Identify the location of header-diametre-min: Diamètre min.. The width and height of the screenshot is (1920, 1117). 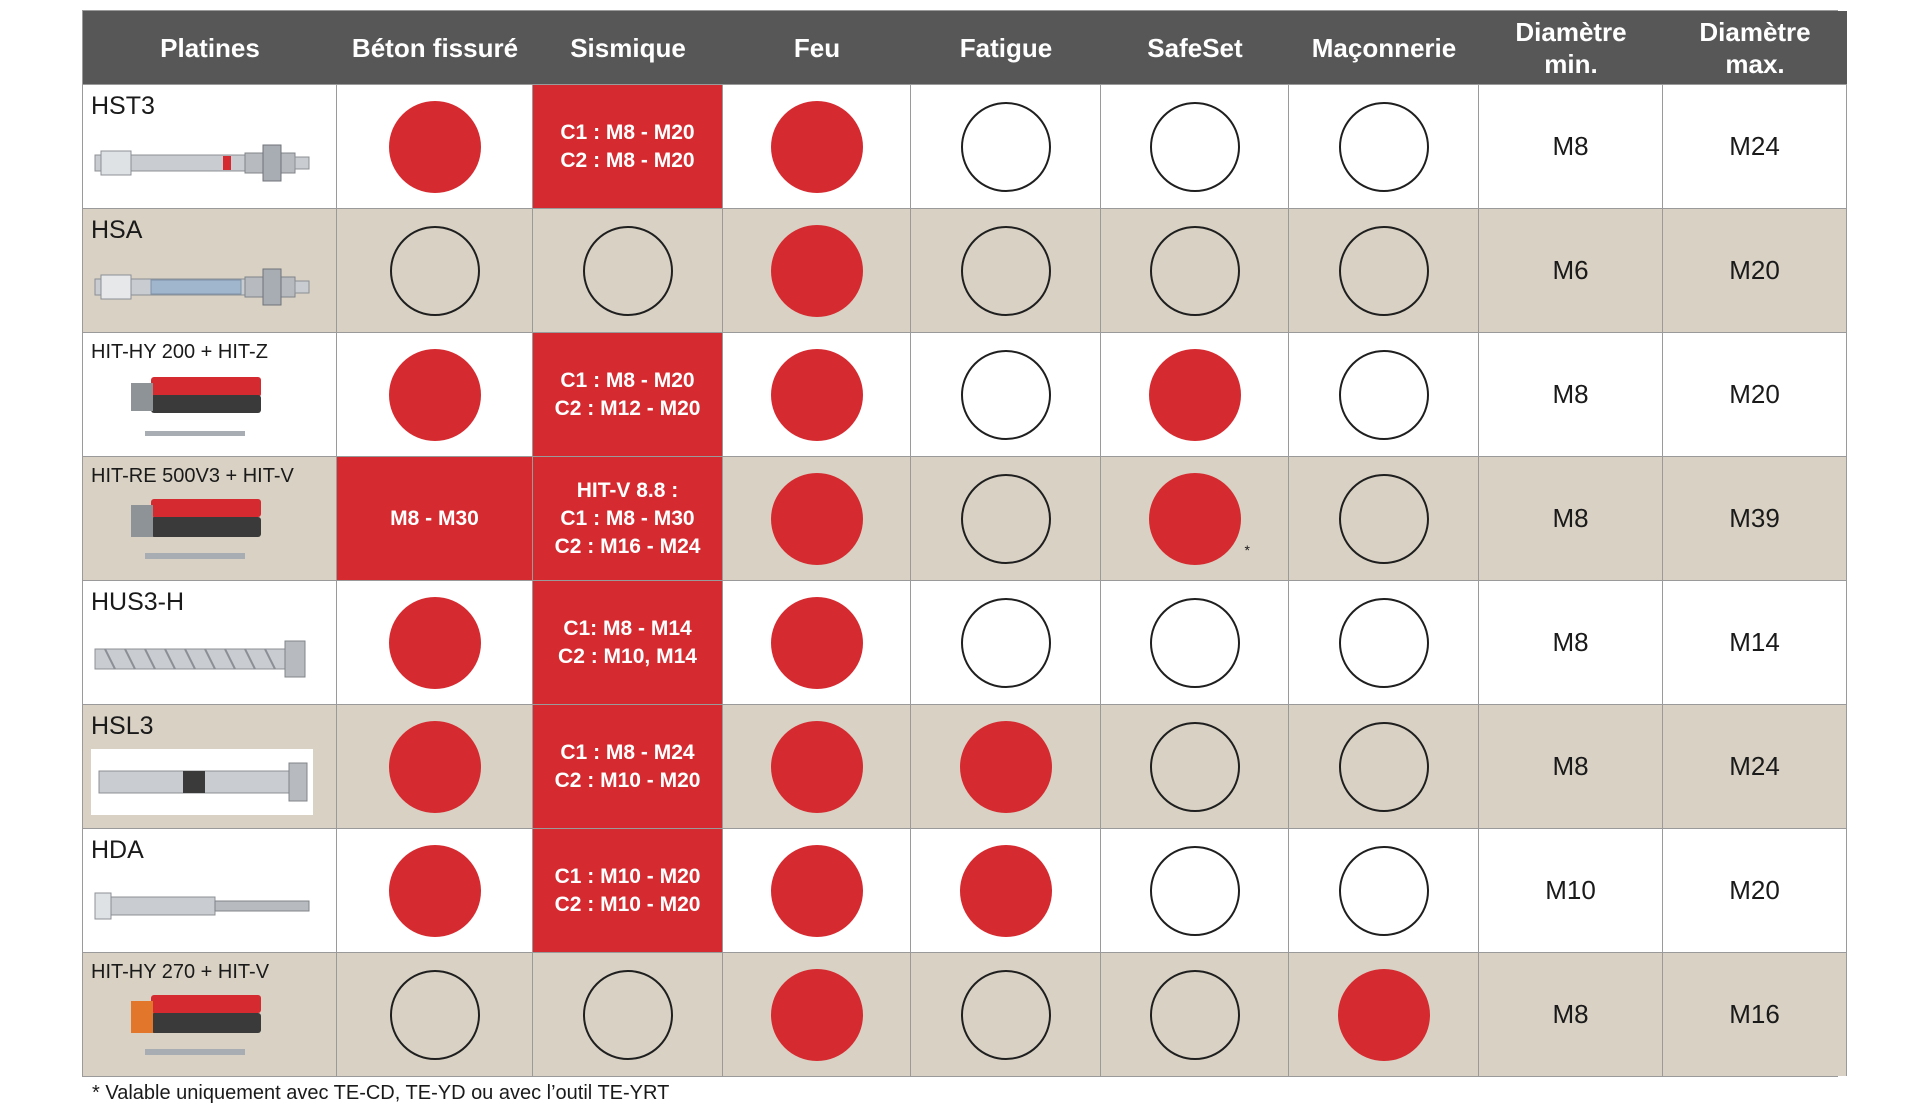
(1571, 47).